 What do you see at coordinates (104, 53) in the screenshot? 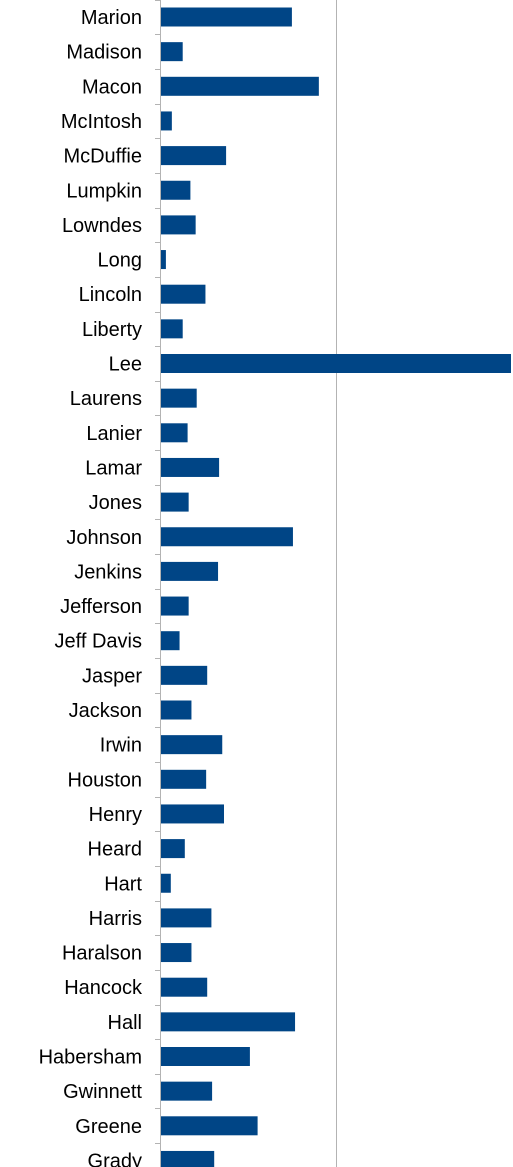
I see `category-label: Madison` at bounding box center [104, 53].